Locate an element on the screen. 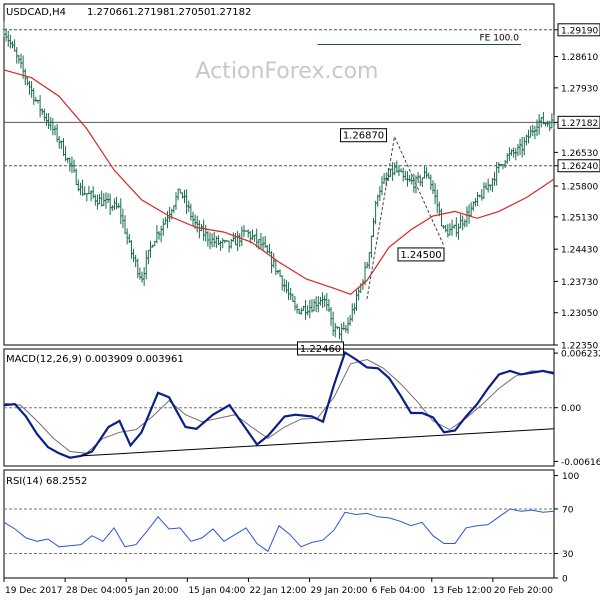  price-tick-label: 1.25800 is located at coordinates (579, 188).